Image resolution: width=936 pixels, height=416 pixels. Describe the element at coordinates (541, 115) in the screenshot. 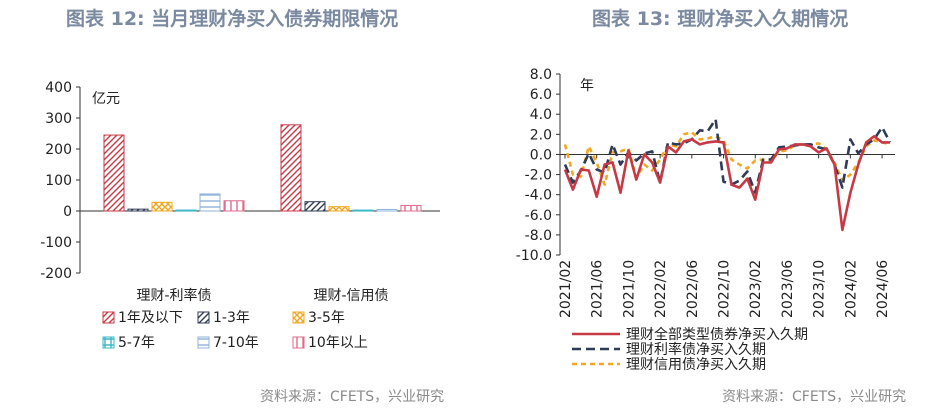

I see `line-y-tick-label: 4.0` at that location.